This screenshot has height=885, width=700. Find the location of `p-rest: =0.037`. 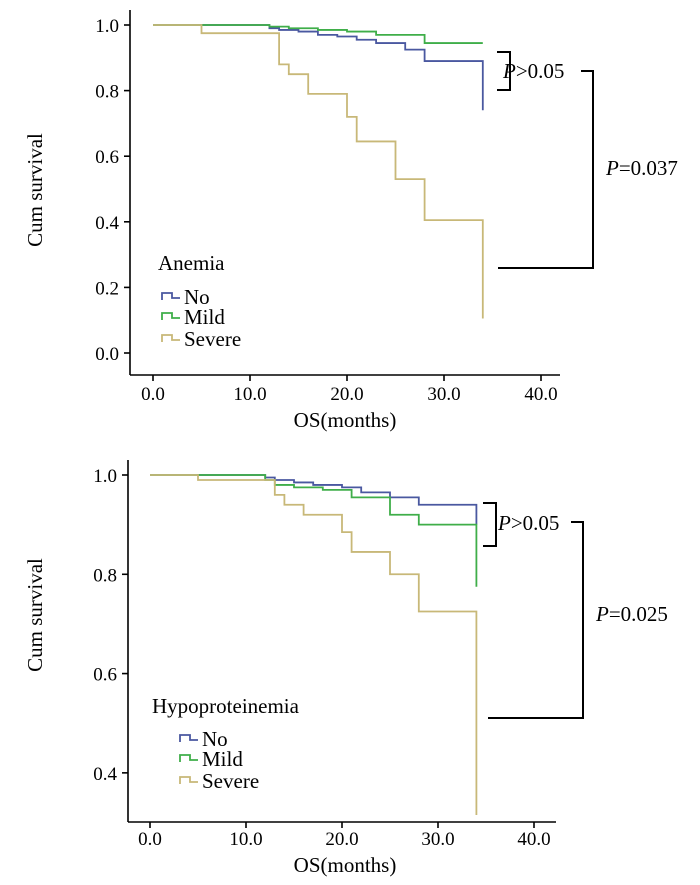

p-rest: =0.037 is located at coordinates (648, 168).